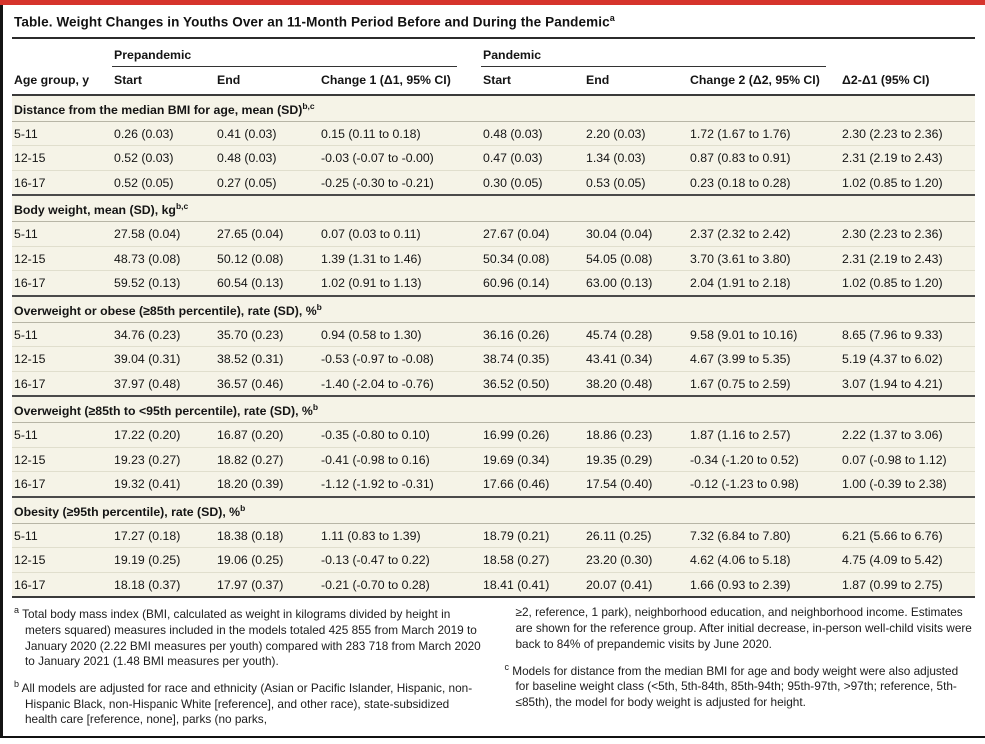  What do you see at coordinates (533, 536) in the screenshot?
I see `value-cell: 18.79 (0.21)` at bounding box center [533, 536].